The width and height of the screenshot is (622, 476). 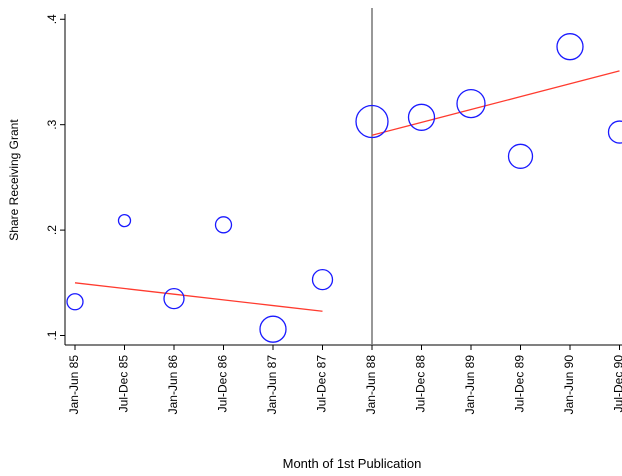 What do you see at coordinates (52, 230) in the screenshot?
I see `y-tick-label: .2` at bounding box center [52, 230].